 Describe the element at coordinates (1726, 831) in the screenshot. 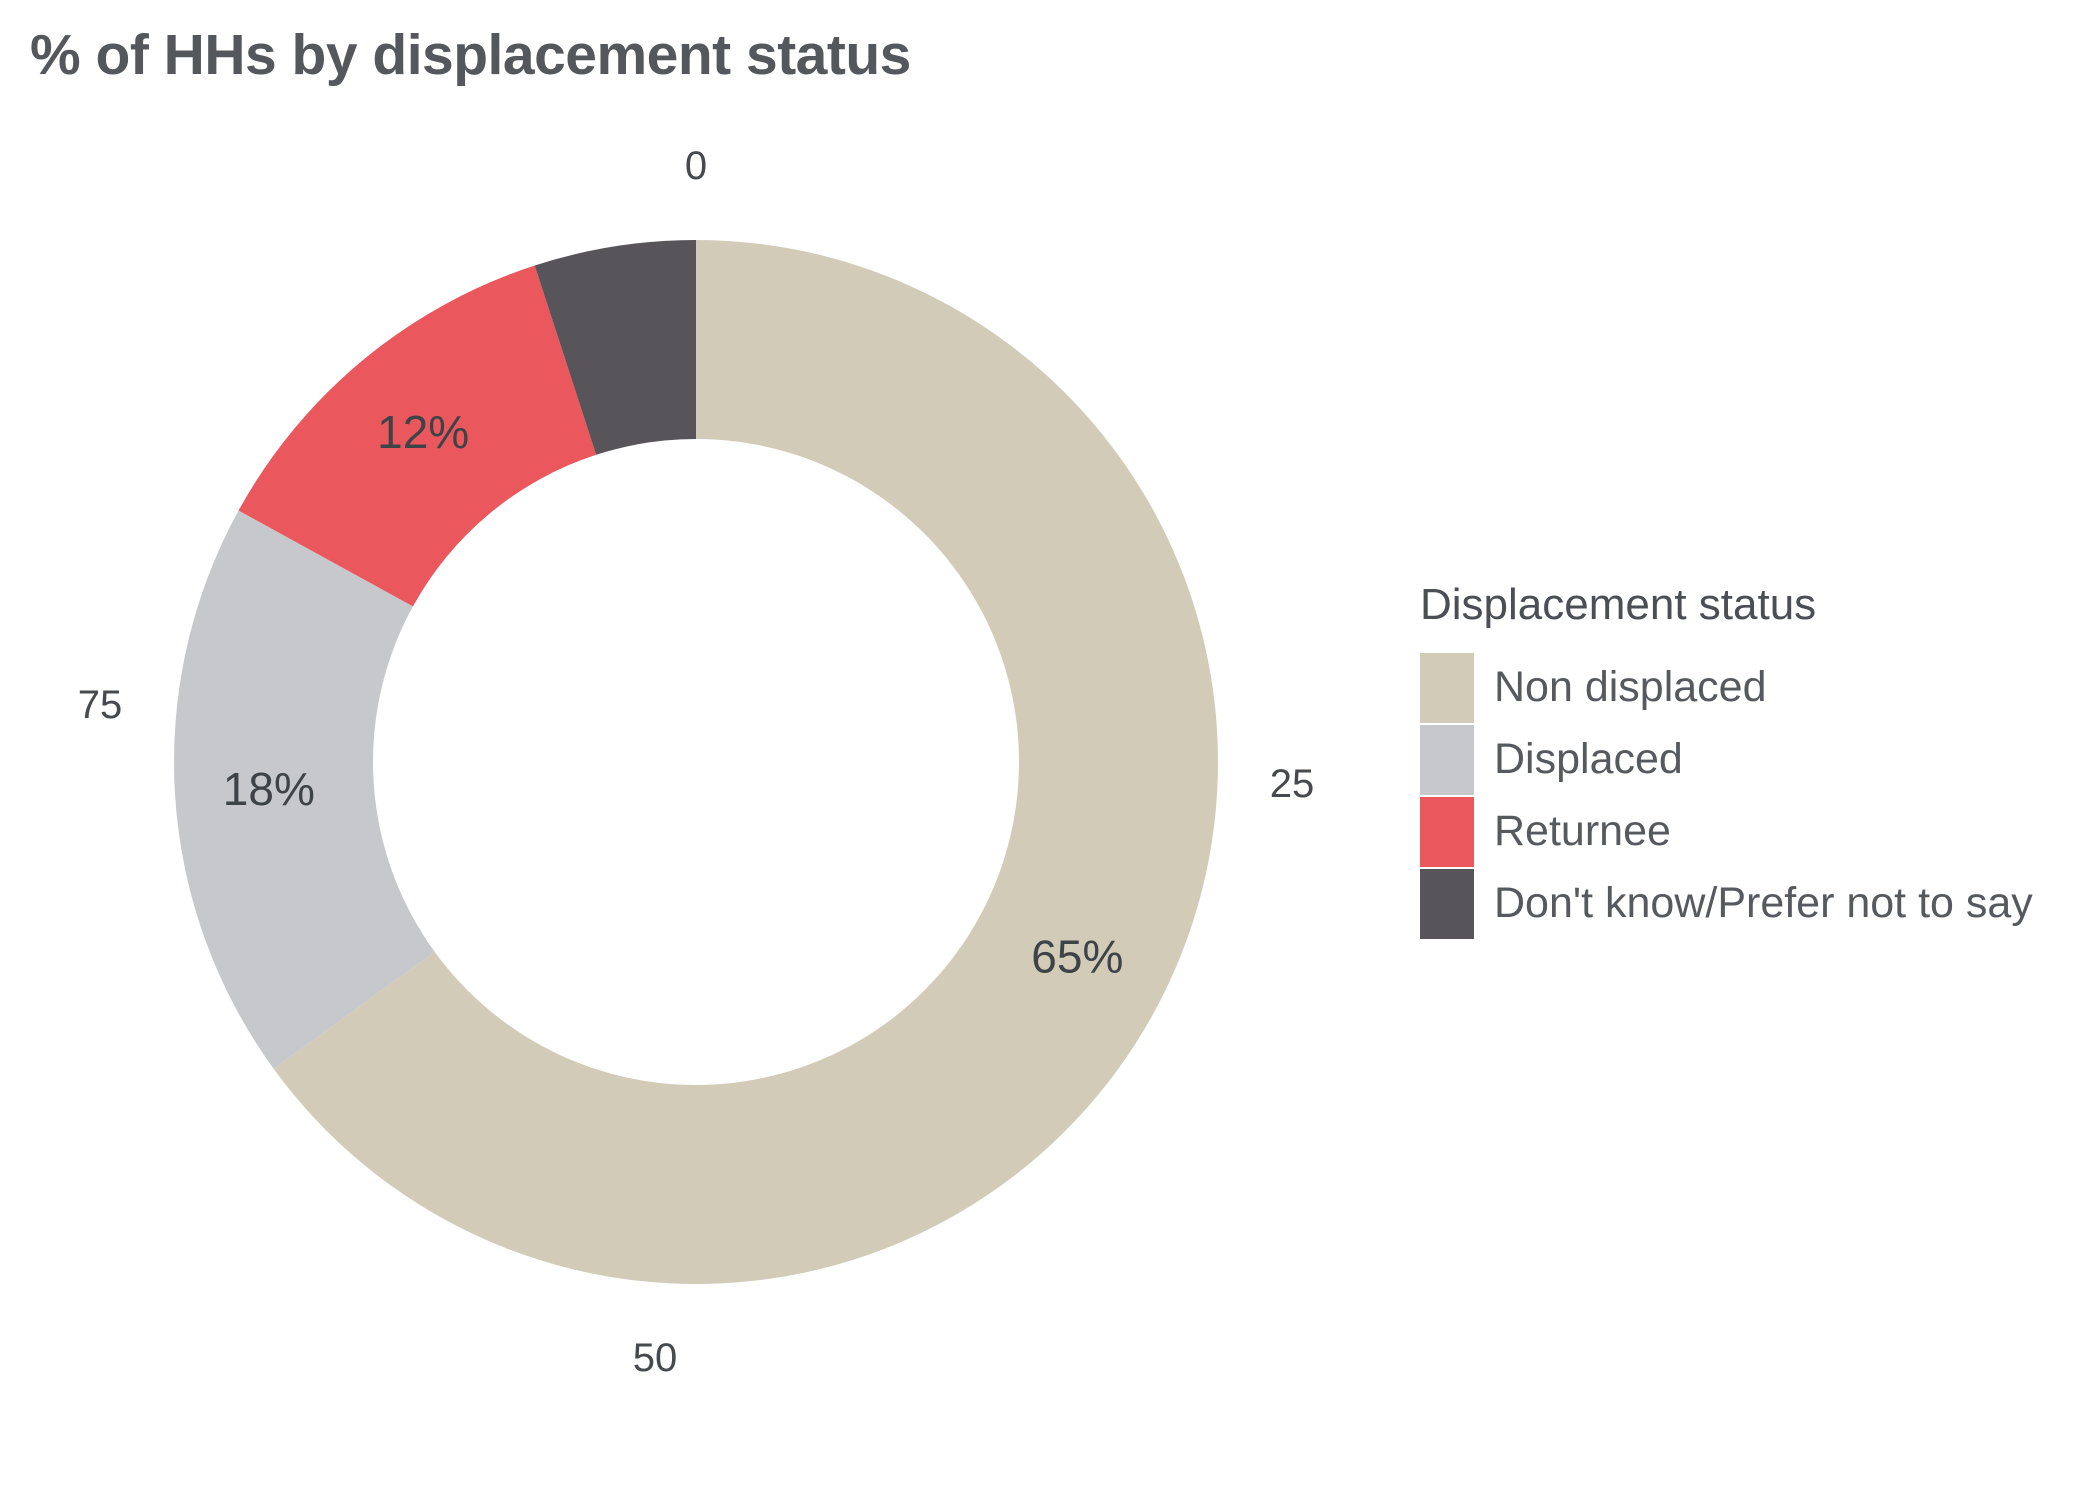

I see `legend-item-returnee: Returnee` at that location.